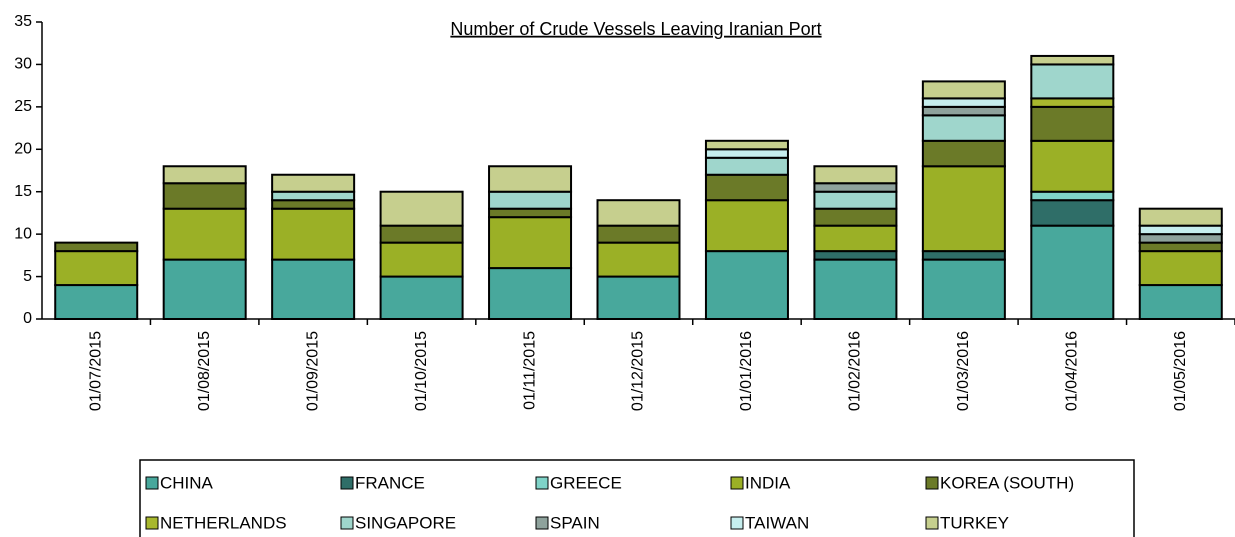 This screenshot has height=537, width=1235. I want to click on legend-label: FRANCE, so click(390, 482).